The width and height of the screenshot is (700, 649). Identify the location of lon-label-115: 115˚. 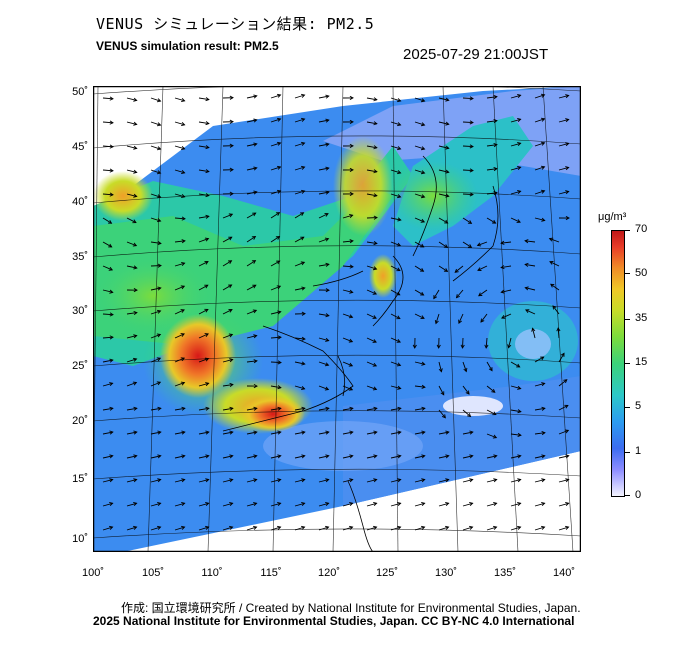
(271, 573).